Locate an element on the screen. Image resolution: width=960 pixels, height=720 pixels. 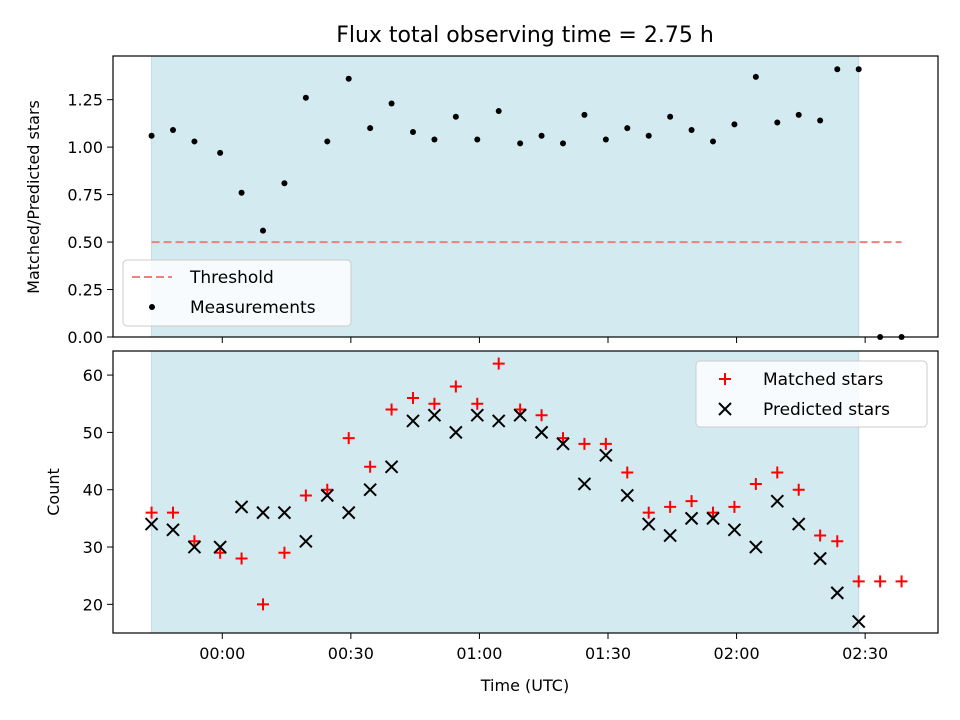
legend-predicted-swatch is located at coordinates (725, 409).